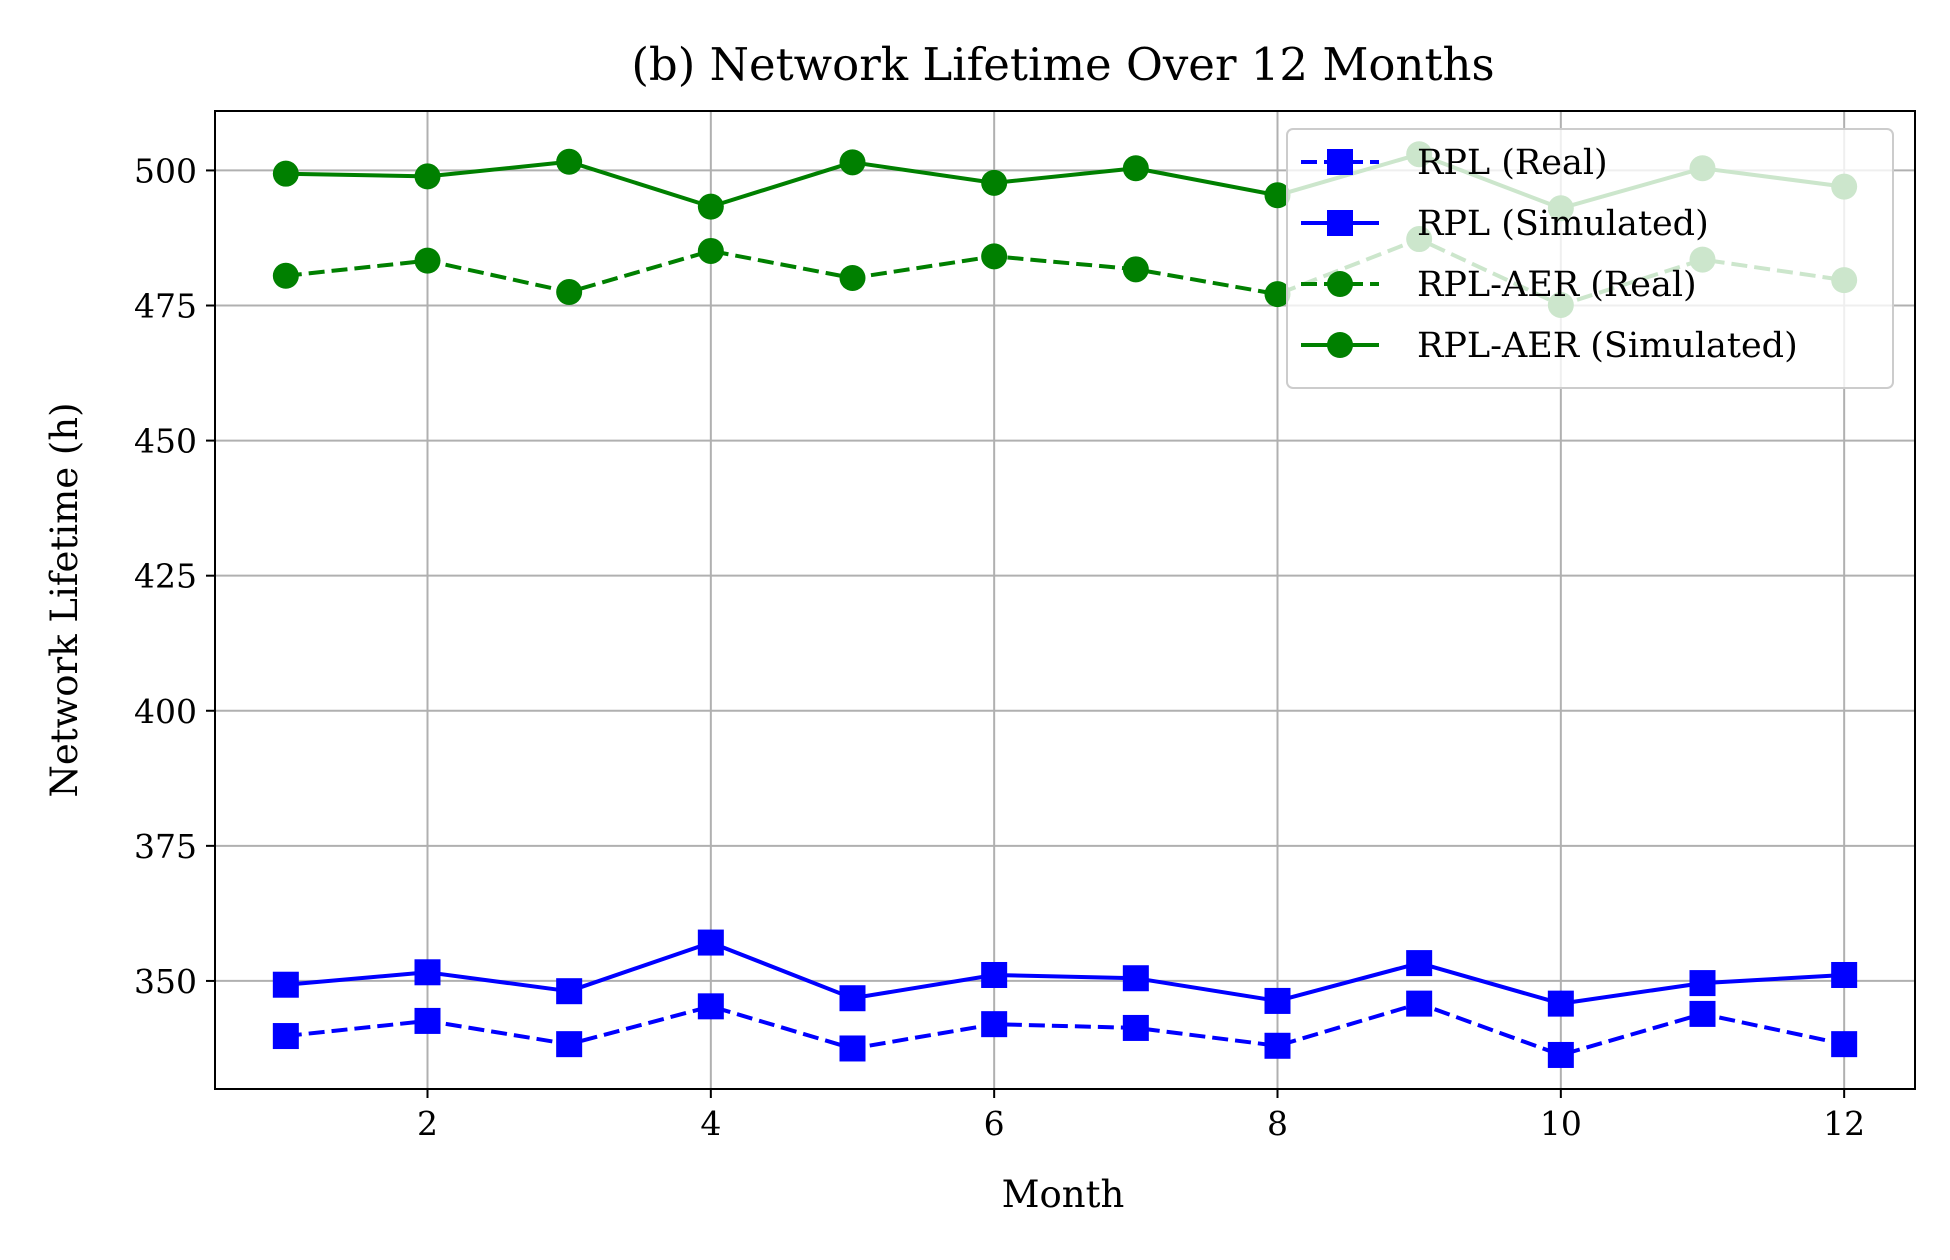 This screenshot has width=1950, height=1260. What do you see at coordinates (1557, 285) in the screenshot?
I see `legend-label: RPL-AER (Real)` at bounding box center [1557, 285].